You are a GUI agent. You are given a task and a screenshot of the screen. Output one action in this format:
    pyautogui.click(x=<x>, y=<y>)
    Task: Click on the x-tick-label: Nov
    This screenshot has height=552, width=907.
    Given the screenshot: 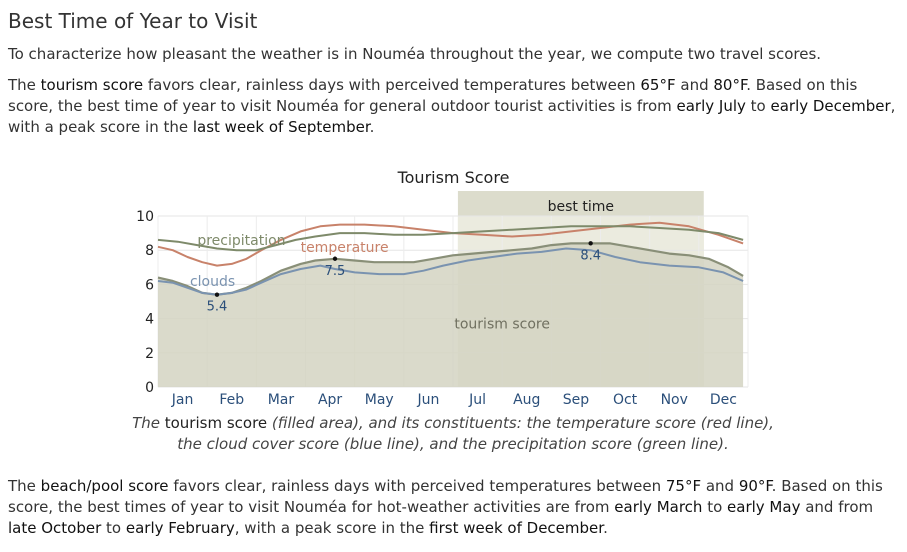 What is the action you would take?
    pyautogui.click(x=674, y=400)
    